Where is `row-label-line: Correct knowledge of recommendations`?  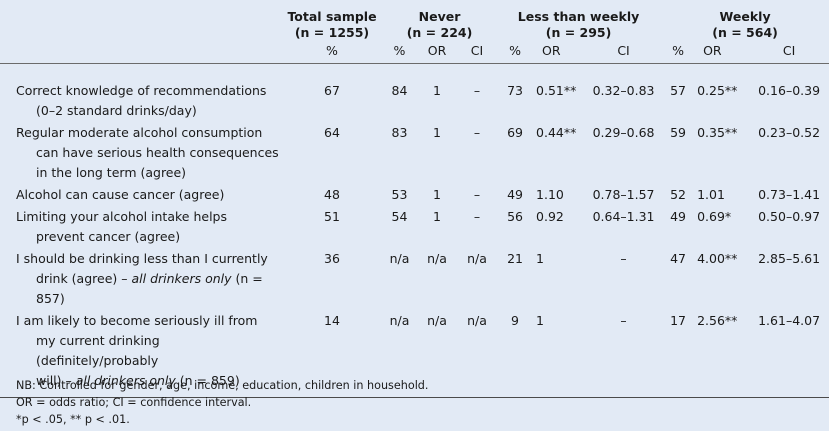 row-label-line: Correct knowledge of recommendations is located at coordinates (148, 91).